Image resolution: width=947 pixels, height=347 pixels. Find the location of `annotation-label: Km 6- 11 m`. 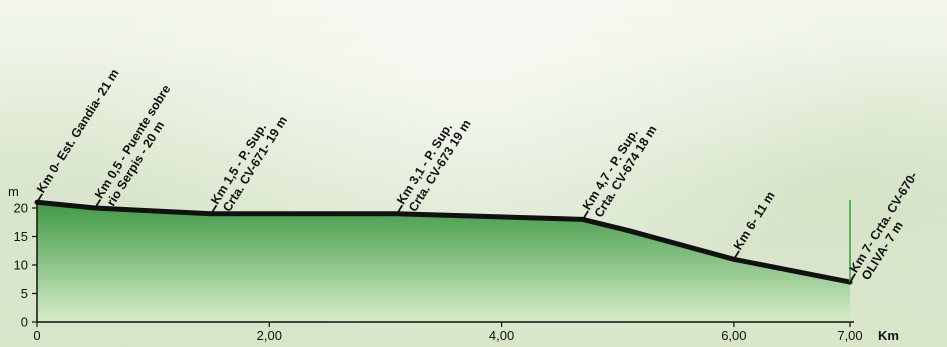

annotation-label: Km 6- 11 m is located at coordinates (754, 220).